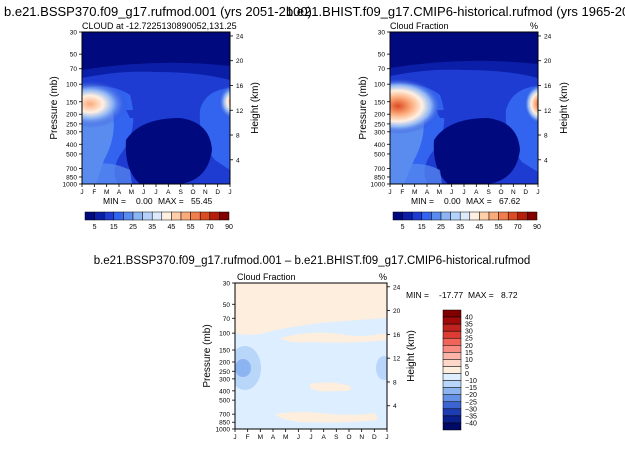 This screenshot has height=449, width=625. What do you see at coordinates (471, 388) in the screenshot?
I see `colorbar-label: −15` at bounding box center [471, 388].